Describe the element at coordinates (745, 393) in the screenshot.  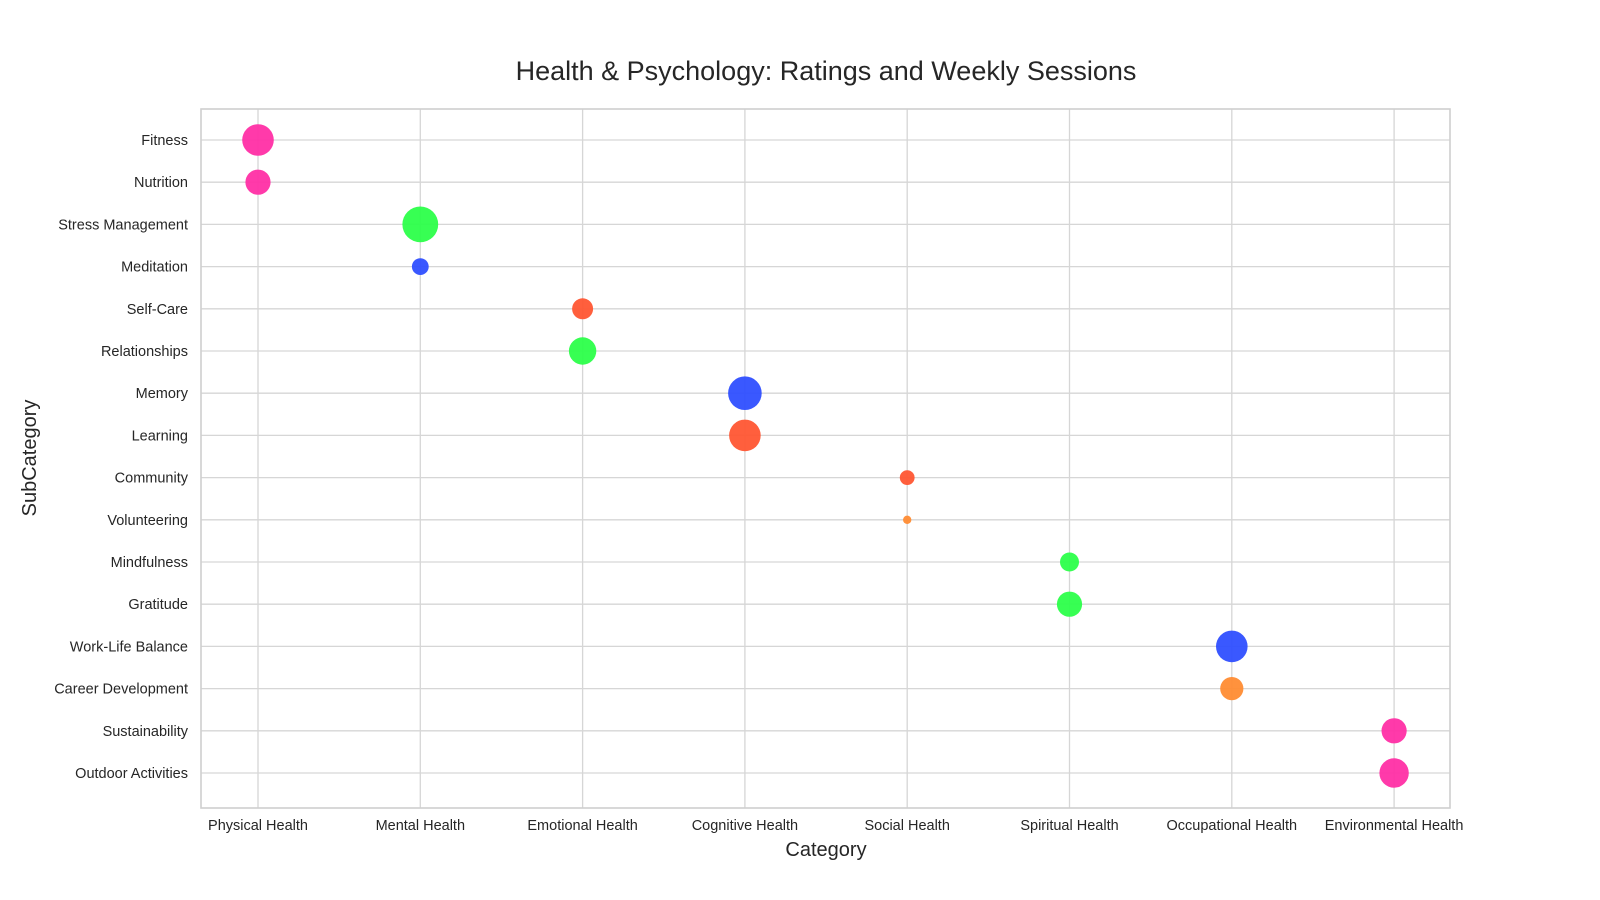
I see `bubble-memory` at that location.